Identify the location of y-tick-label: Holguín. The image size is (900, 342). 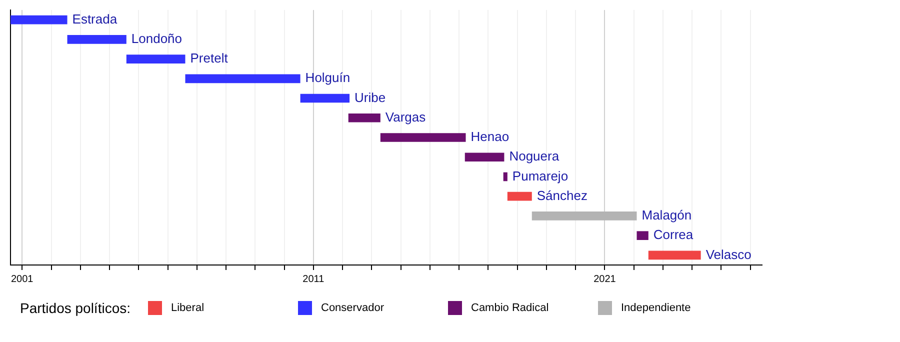
(327, 78).